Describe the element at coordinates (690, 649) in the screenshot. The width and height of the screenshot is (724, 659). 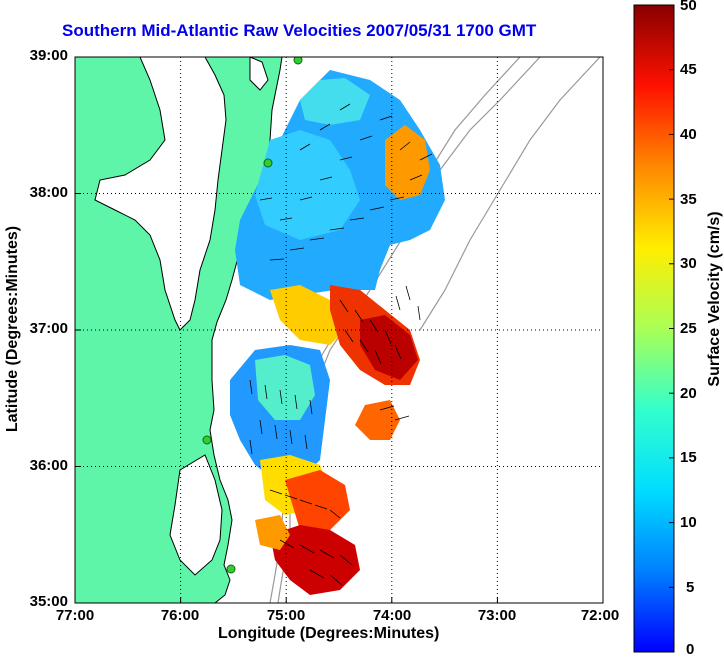
I see `colorbar-tick-label: 0` at that location.